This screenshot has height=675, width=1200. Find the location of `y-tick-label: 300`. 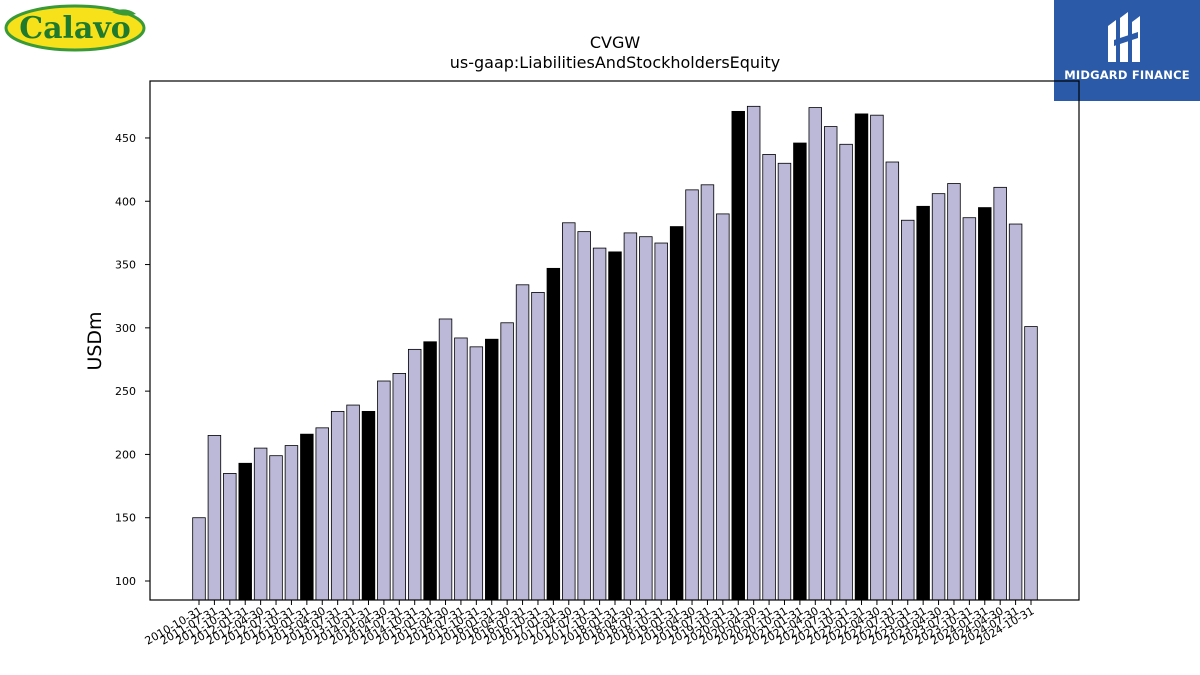

y-tick-label: 300 is located at coordinates (125, 328).